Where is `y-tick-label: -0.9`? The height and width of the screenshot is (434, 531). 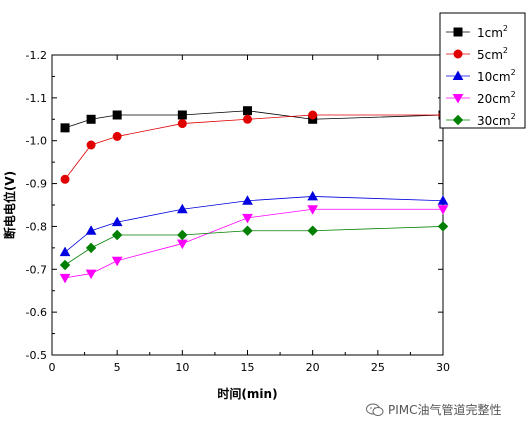
y-tick-label: -0.9 is located at coordinates (36, 184).